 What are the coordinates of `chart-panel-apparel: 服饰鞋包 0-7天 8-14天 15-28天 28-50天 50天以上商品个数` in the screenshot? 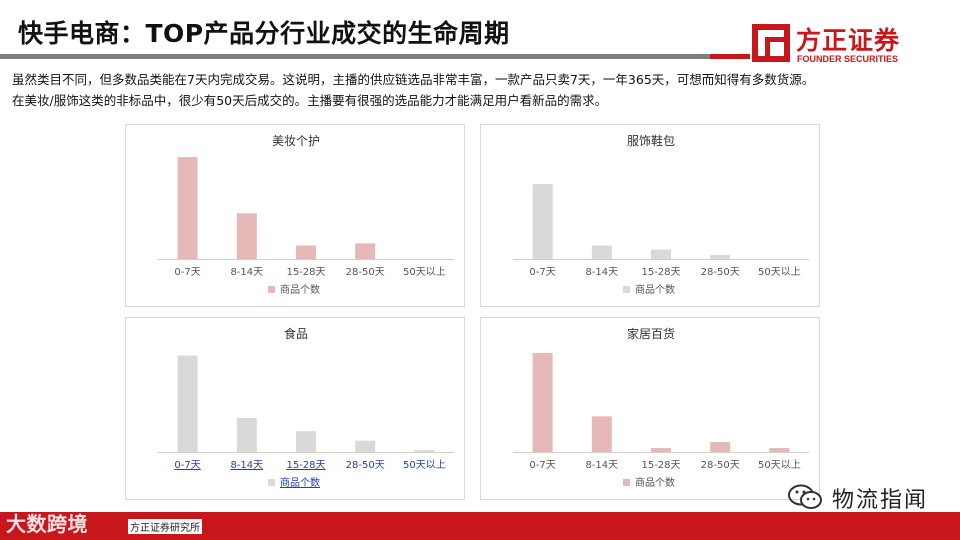 It's located at (650, 215).